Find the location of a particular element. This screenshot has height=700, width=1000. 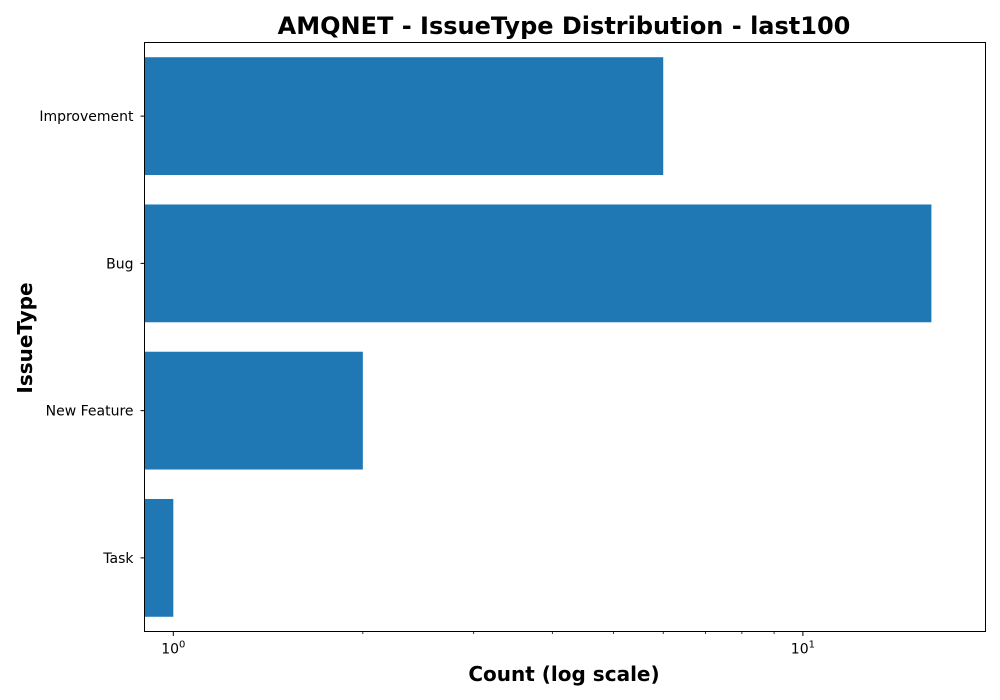

y-axis-ticks: Improvement Bug New Feature Task is located at coordinates (92, 338).